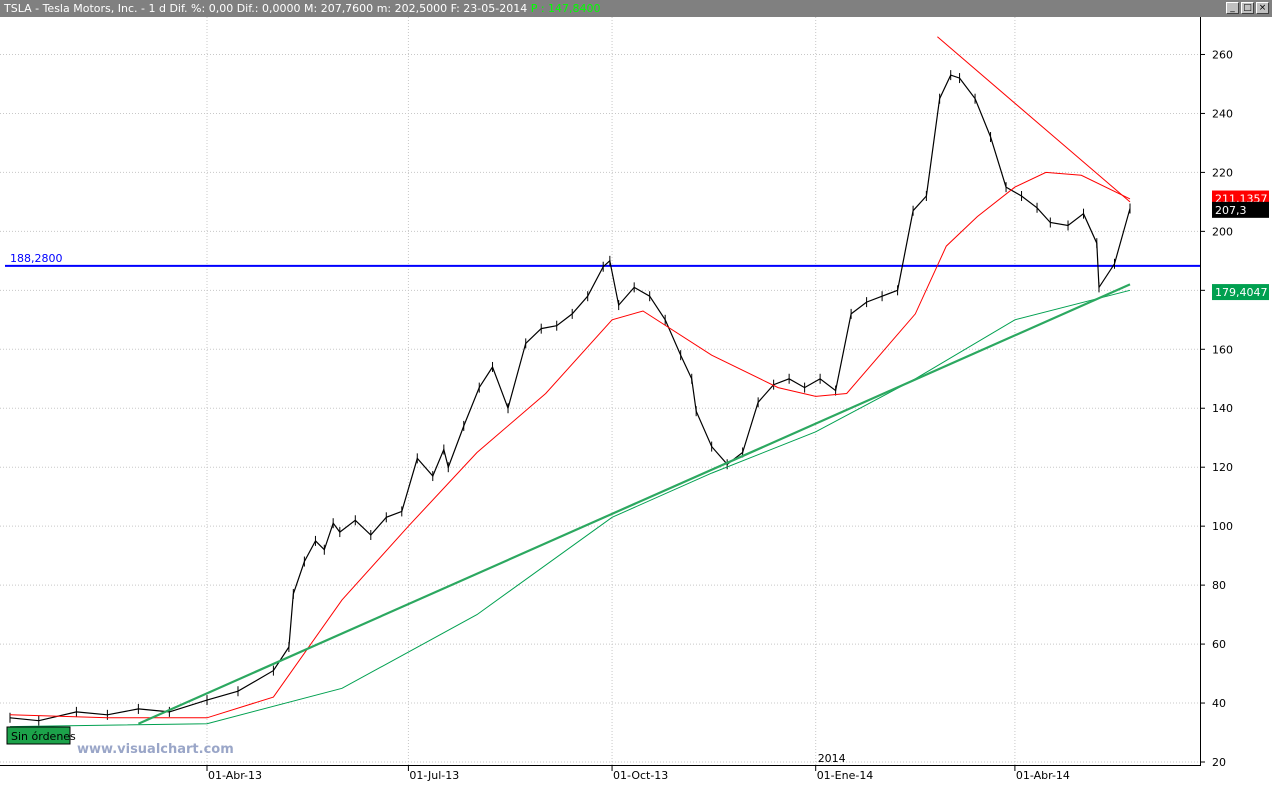 The width and height of the screenshot is (1272, 785). Describe the element at coordinates (18, 8) in the screenshot. I see `title-symbol: TSLA` at that location.